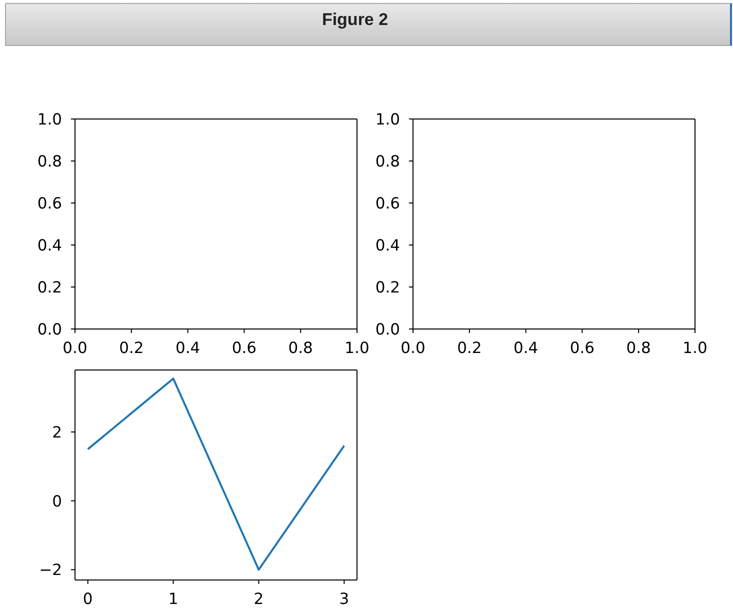 The image size is (733, 616). Describe the element at coordinates (344, 599) in the screenshot. I see `x-tick-label: 3` at that location.